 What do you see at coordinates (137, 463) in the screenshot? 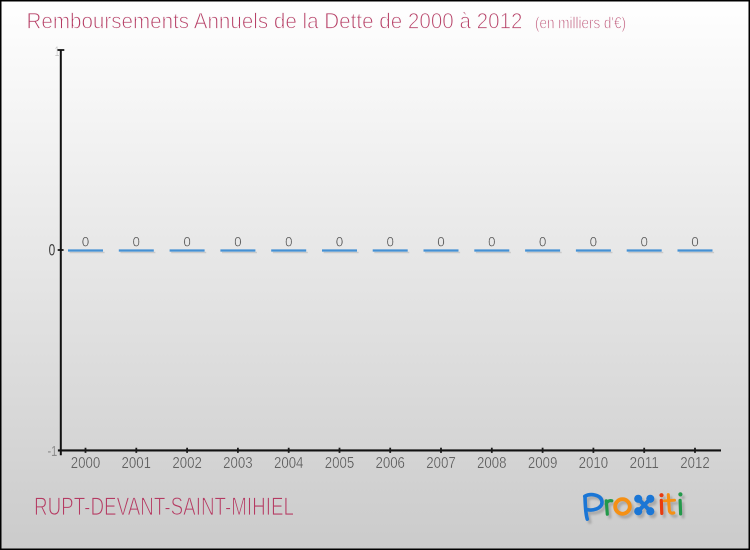
I see `svg-text: 2001` at bounding box center [137, 463].